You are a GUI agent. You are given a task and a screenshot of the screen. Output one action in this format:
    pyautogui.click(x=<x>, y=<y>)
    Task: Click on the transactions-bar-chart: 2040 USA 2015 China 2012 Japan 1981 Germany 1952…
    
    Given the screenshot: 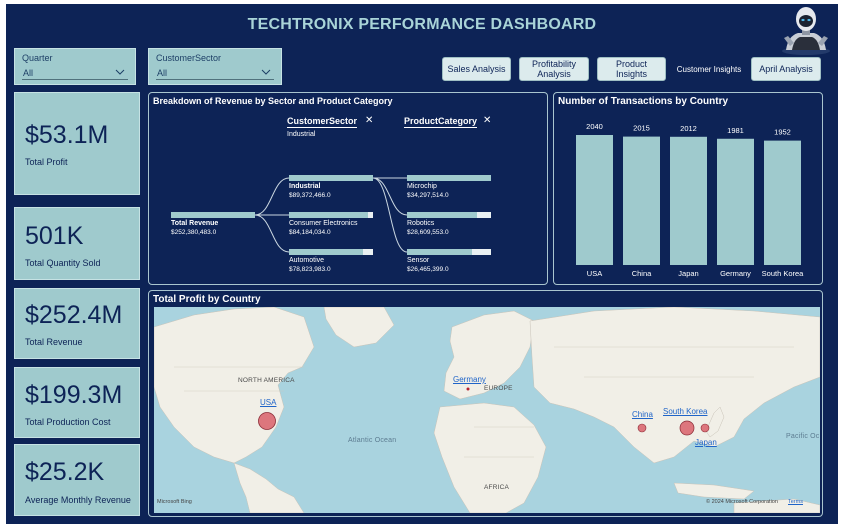 What is the action you would take?
    pyautogui.click(x=690, y=200)
    